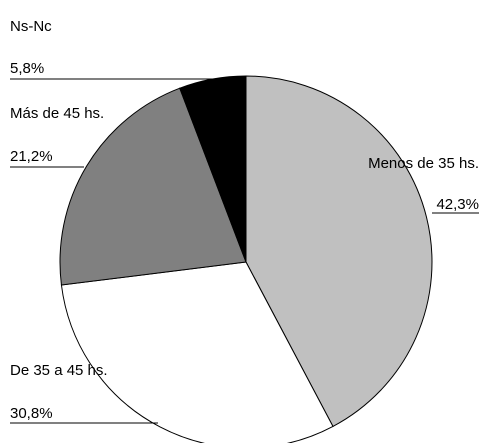 This screenshot has height=443, width=479. What do you see at coordinates (59, 370) in the screenshot?
I see `slice-label-de-35-a-45: De 35 a 45 hs.` at bounding box center [59, 370].